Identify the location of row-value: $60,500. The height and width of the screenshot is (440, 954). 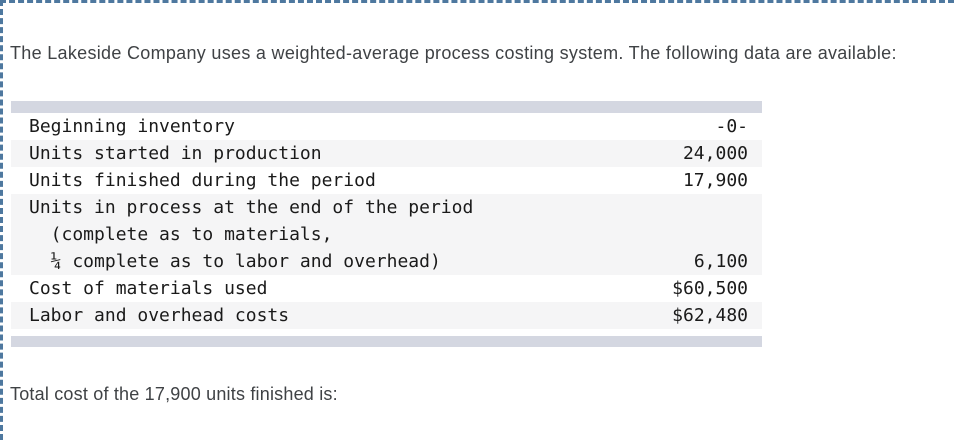
(710, 288).